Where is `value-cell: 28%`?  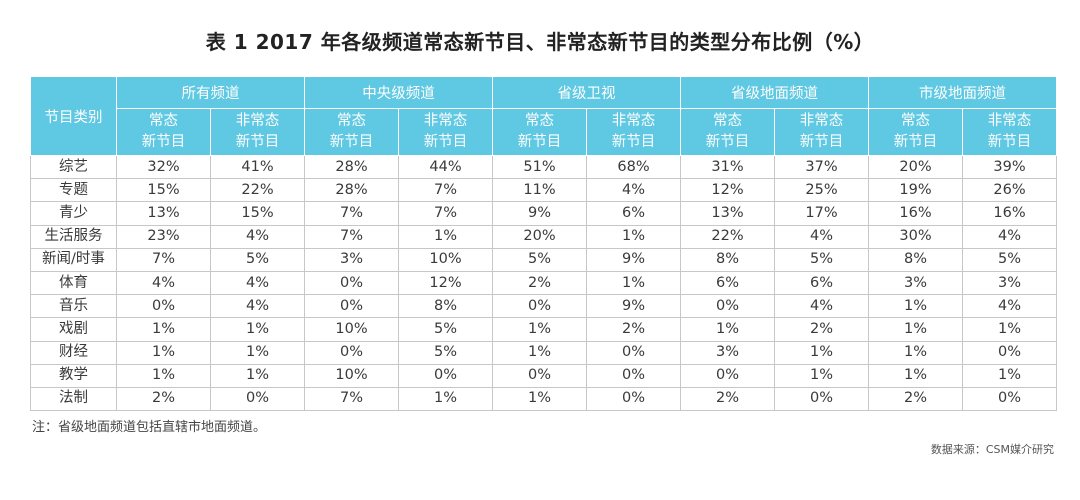
value-cell: 28% is located at coordinates (351, 190).